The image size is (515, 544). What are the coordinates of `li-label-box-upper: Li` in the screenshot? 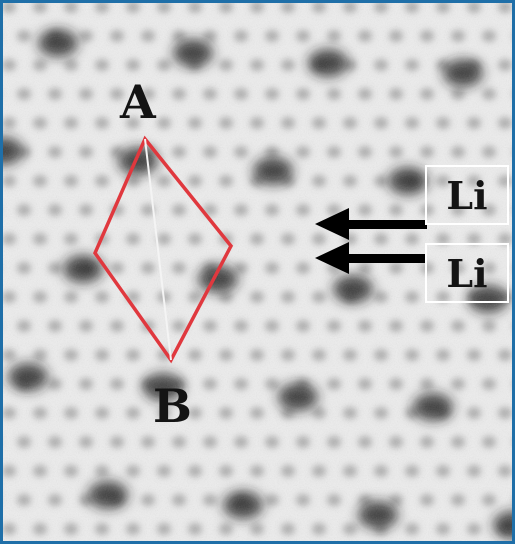 It's located at (467, 195).